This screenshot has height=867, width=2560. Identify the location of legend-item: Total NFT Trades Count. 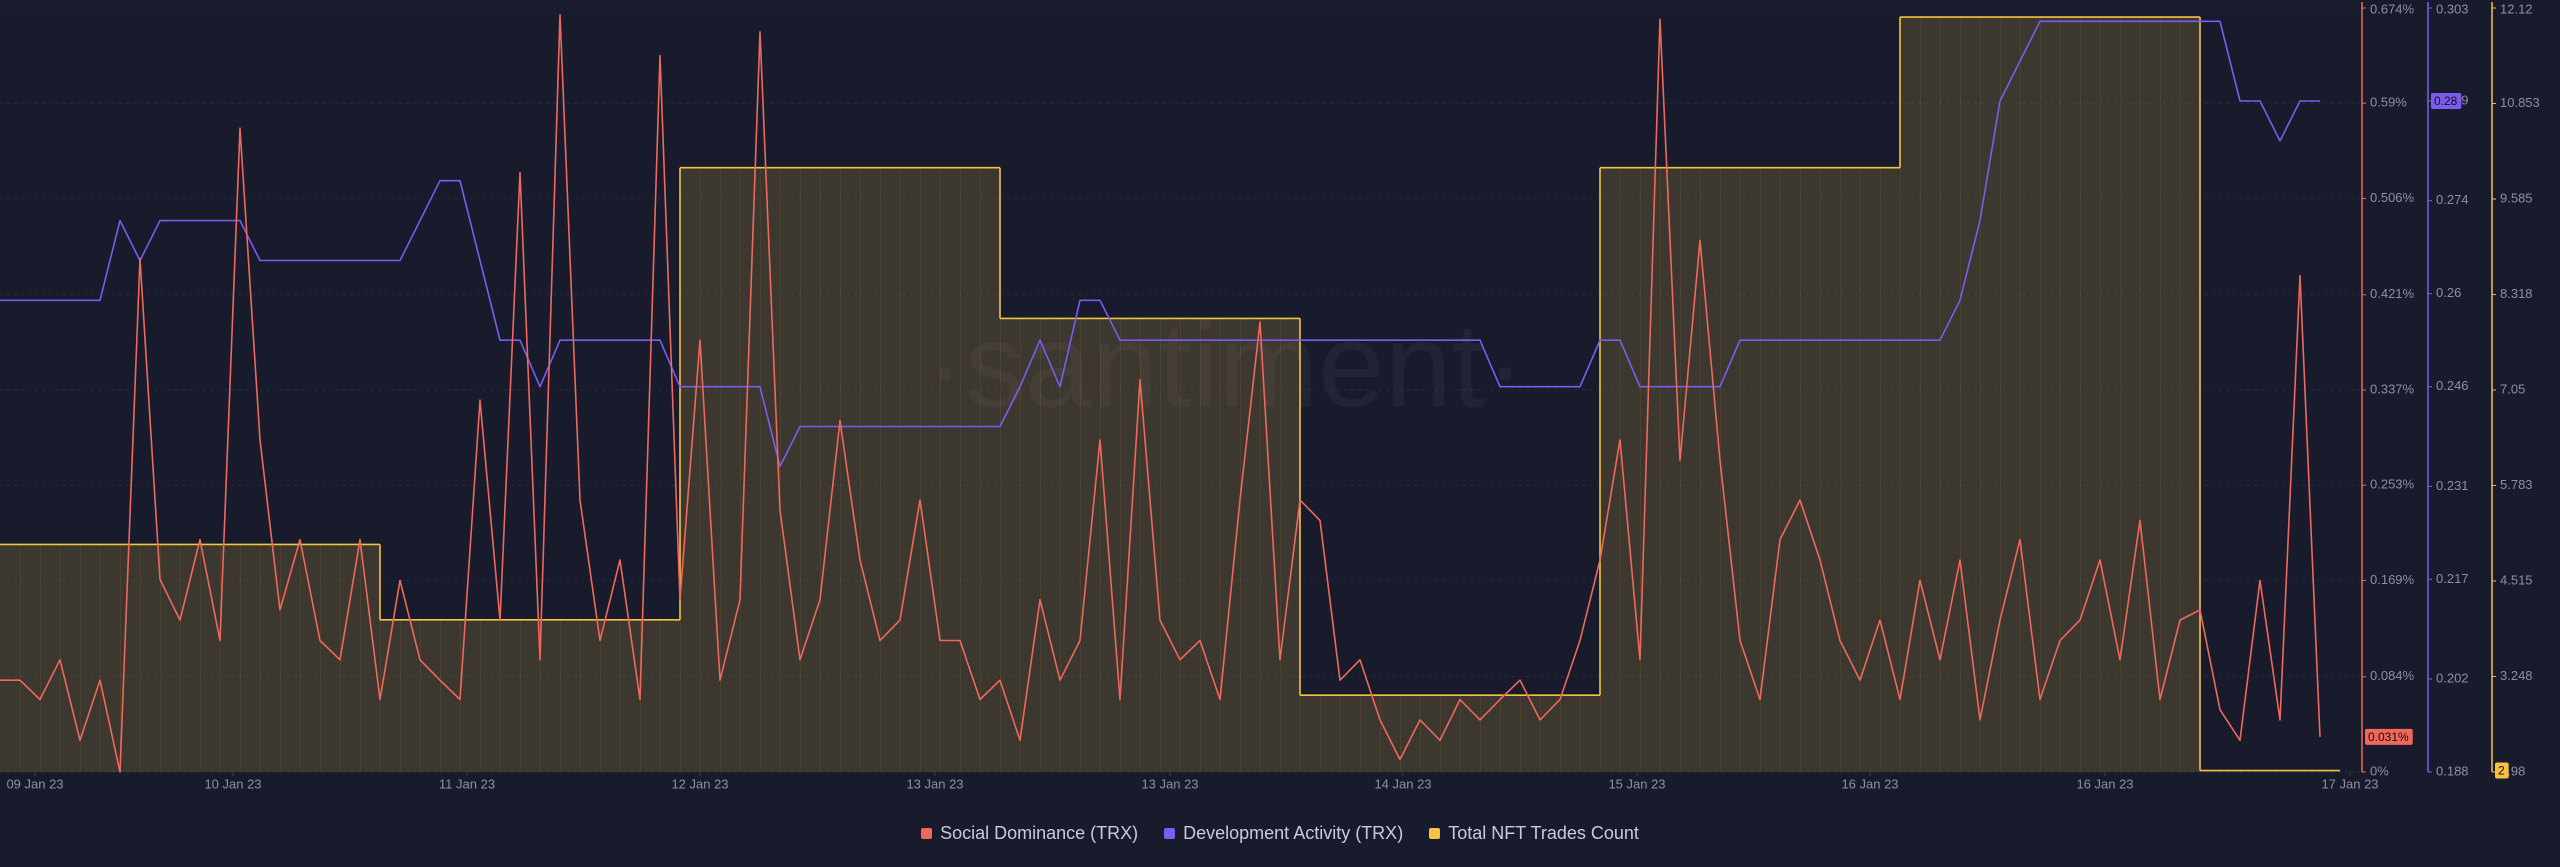
(1534, 833).